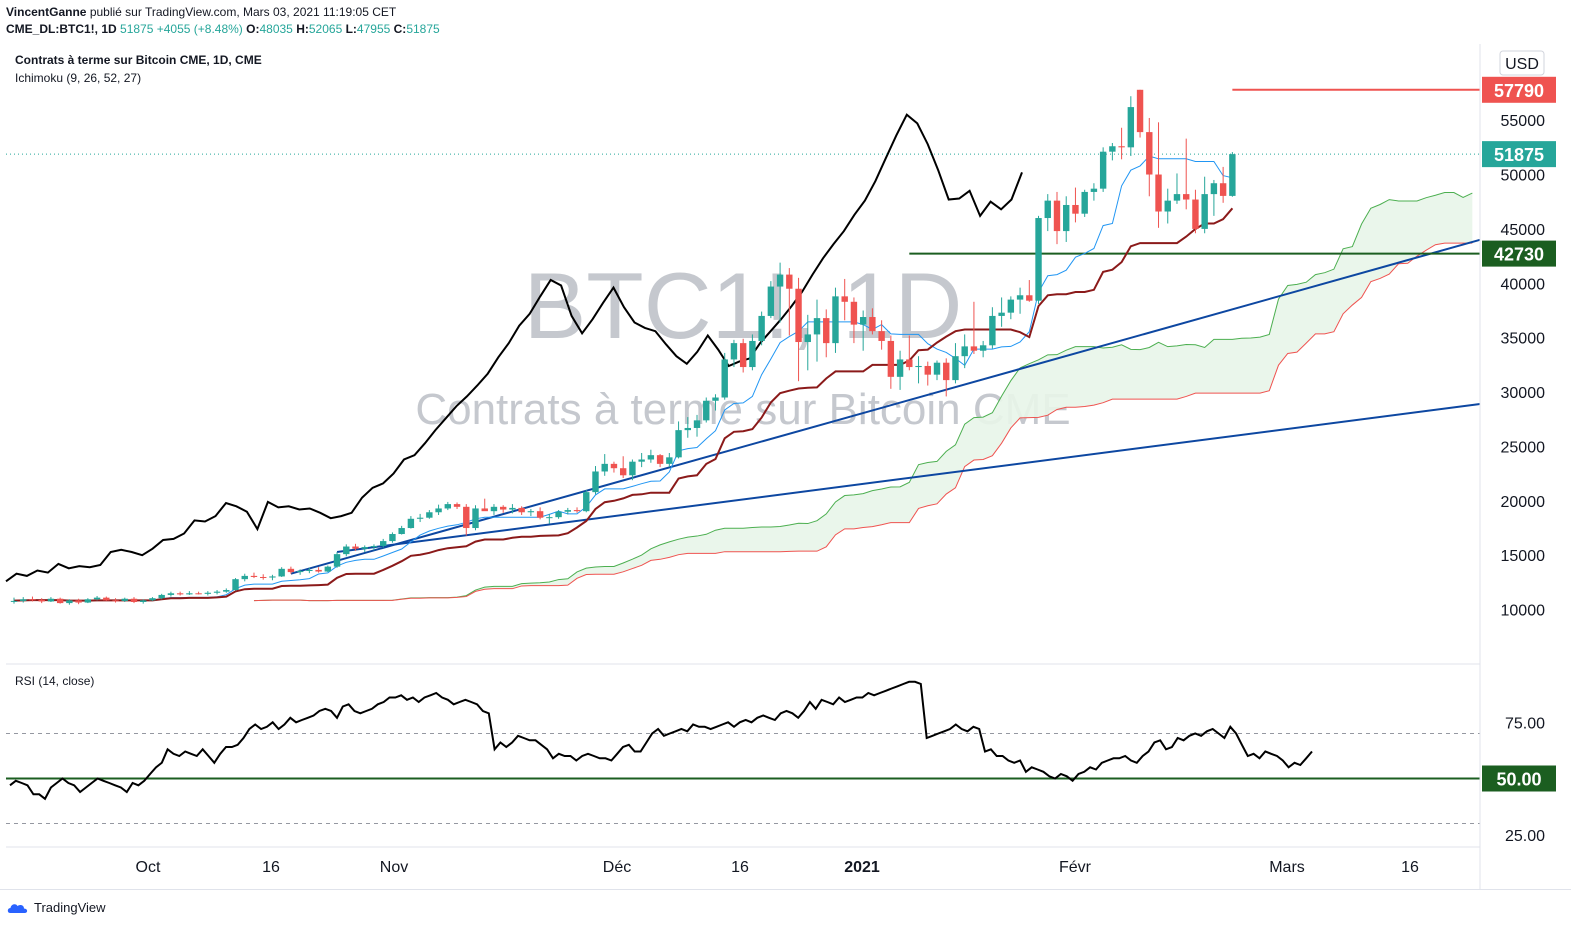 This screenshot has width=1571, height=930. What do you see at coordinates (78, 78) in the screenshot?
I see `ichimoku-legend: Ichimoku (9, 26, 52, 27)` at bounding box center [78, 78].